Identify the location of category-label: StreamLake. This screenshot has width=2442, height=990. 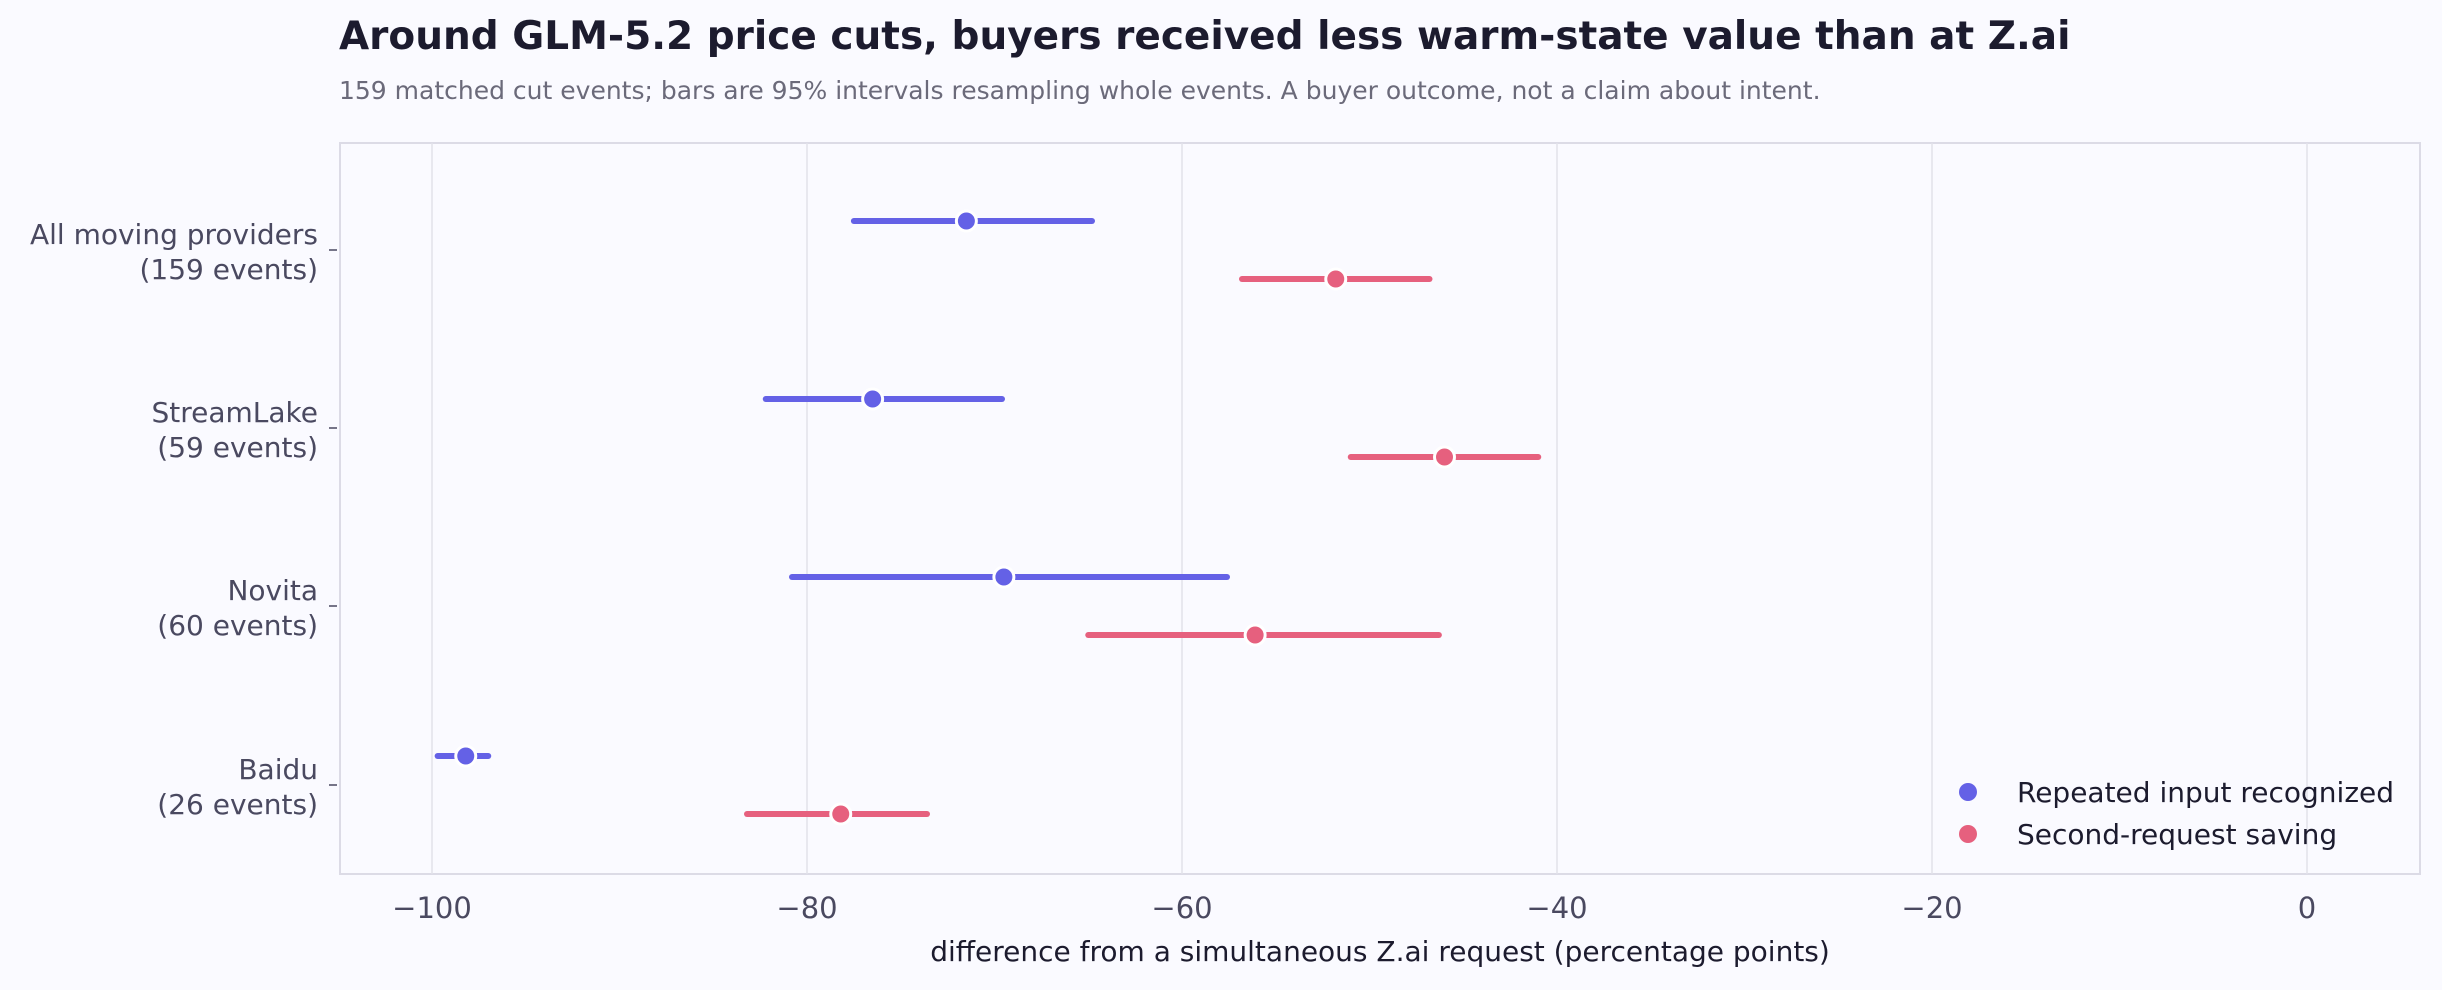
(234, 412).